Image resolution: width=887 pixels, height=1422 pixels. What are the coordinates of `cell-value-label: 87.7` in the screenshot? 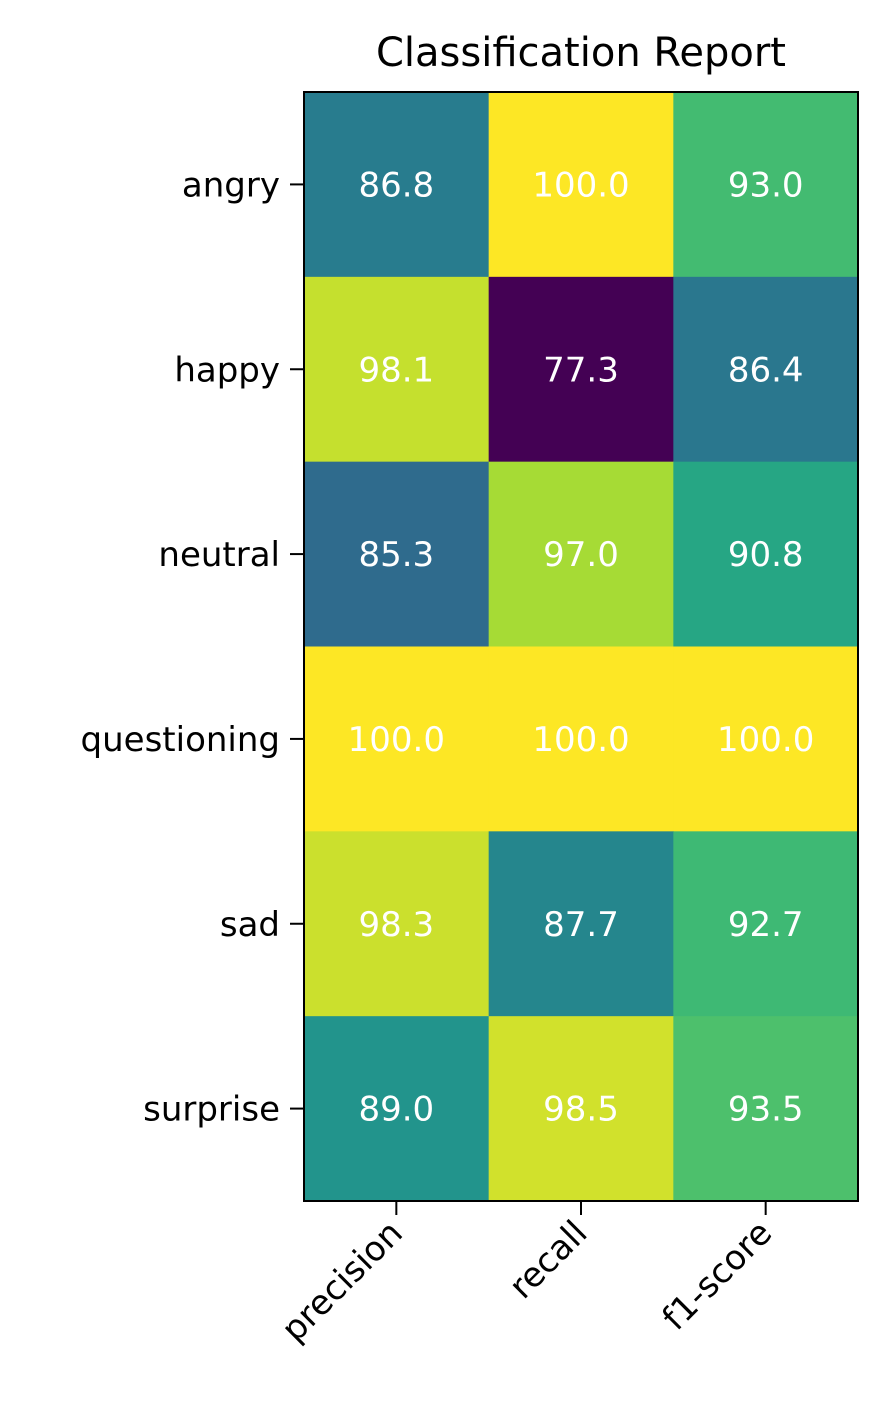 It's located at (581, 925).